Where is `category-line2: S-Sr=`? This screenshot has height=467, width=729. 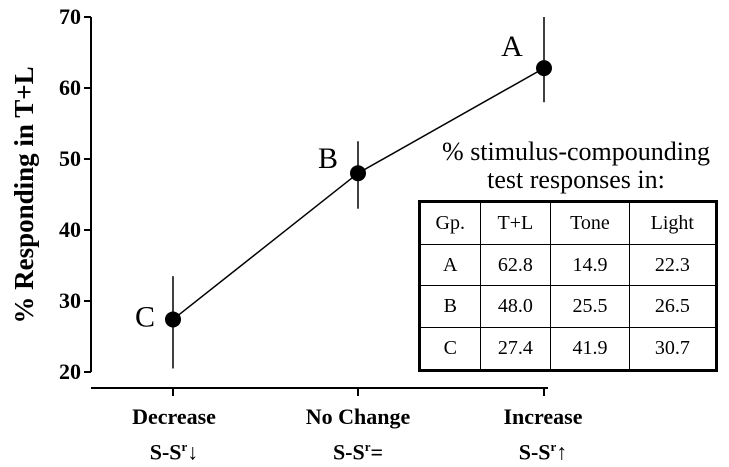
category-line2: S-Sr= is located at coordinates (358, 452).